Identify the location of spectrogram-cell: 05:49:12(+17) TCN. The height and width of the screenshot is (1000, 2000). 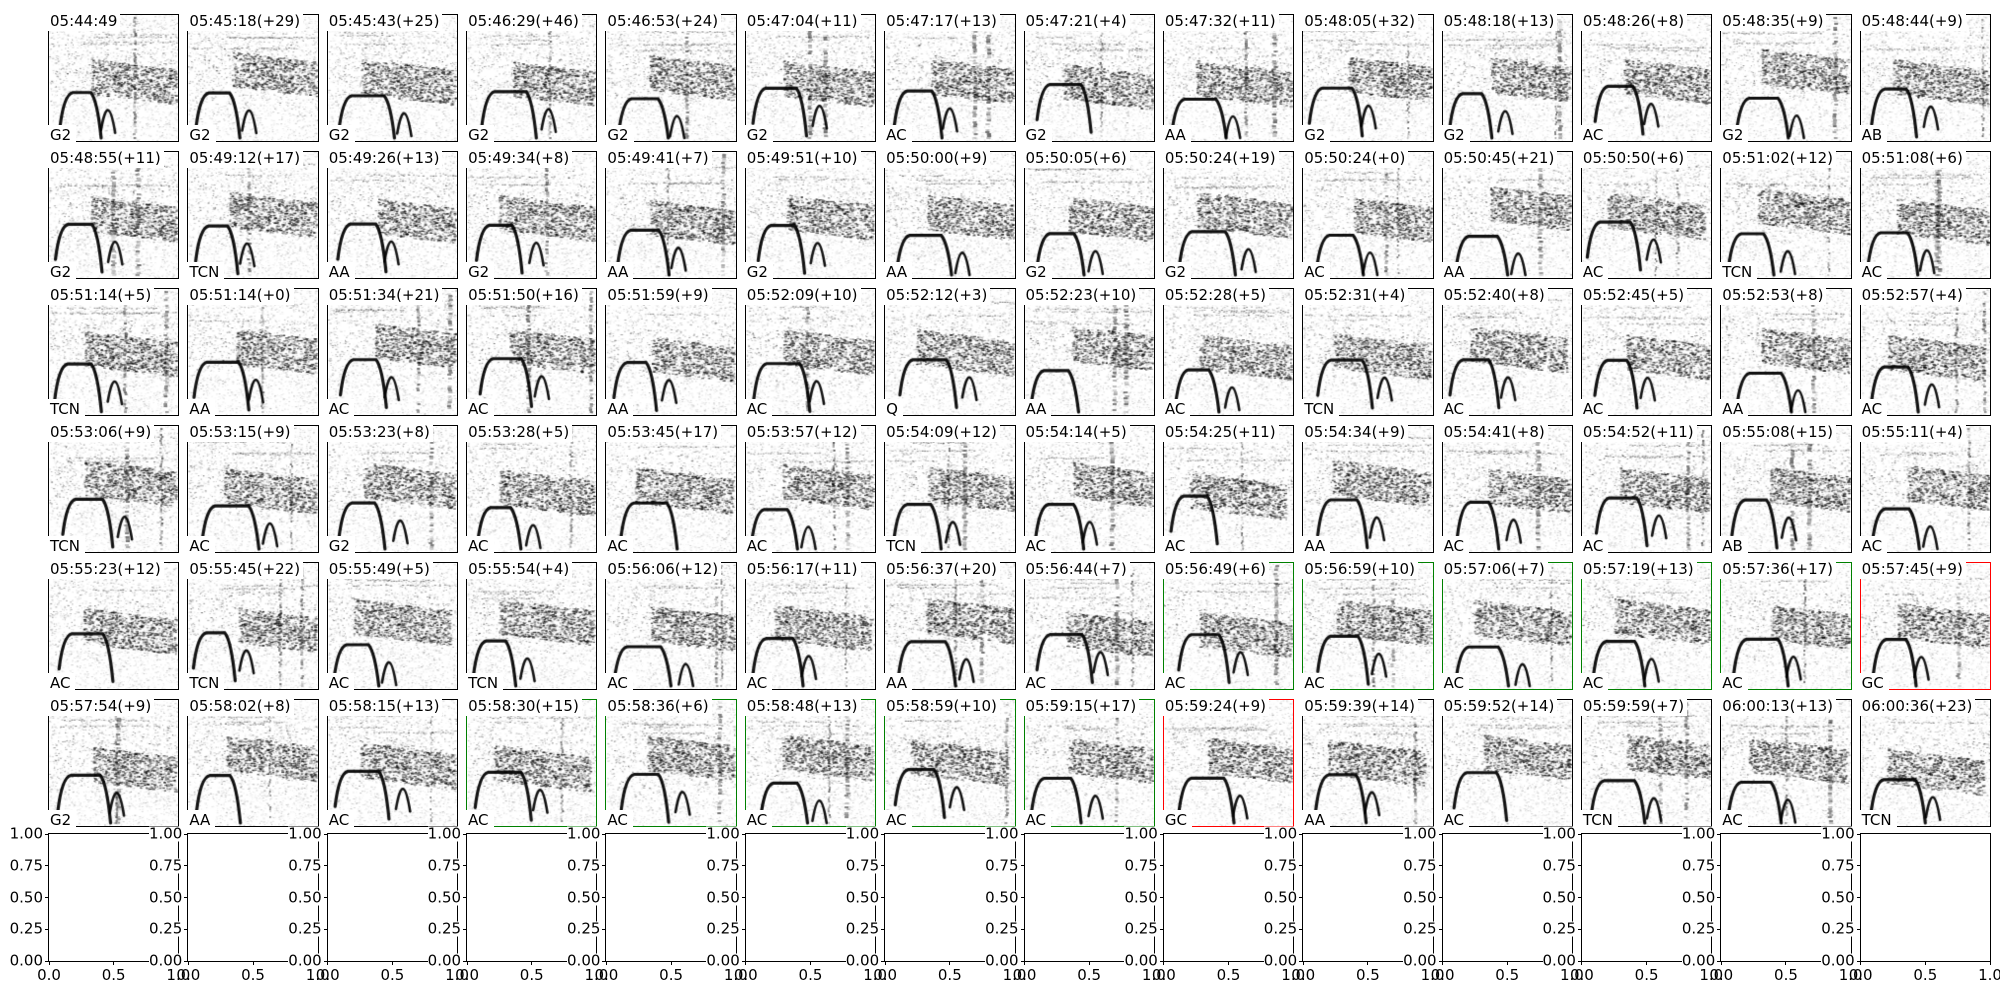
(253, 215).